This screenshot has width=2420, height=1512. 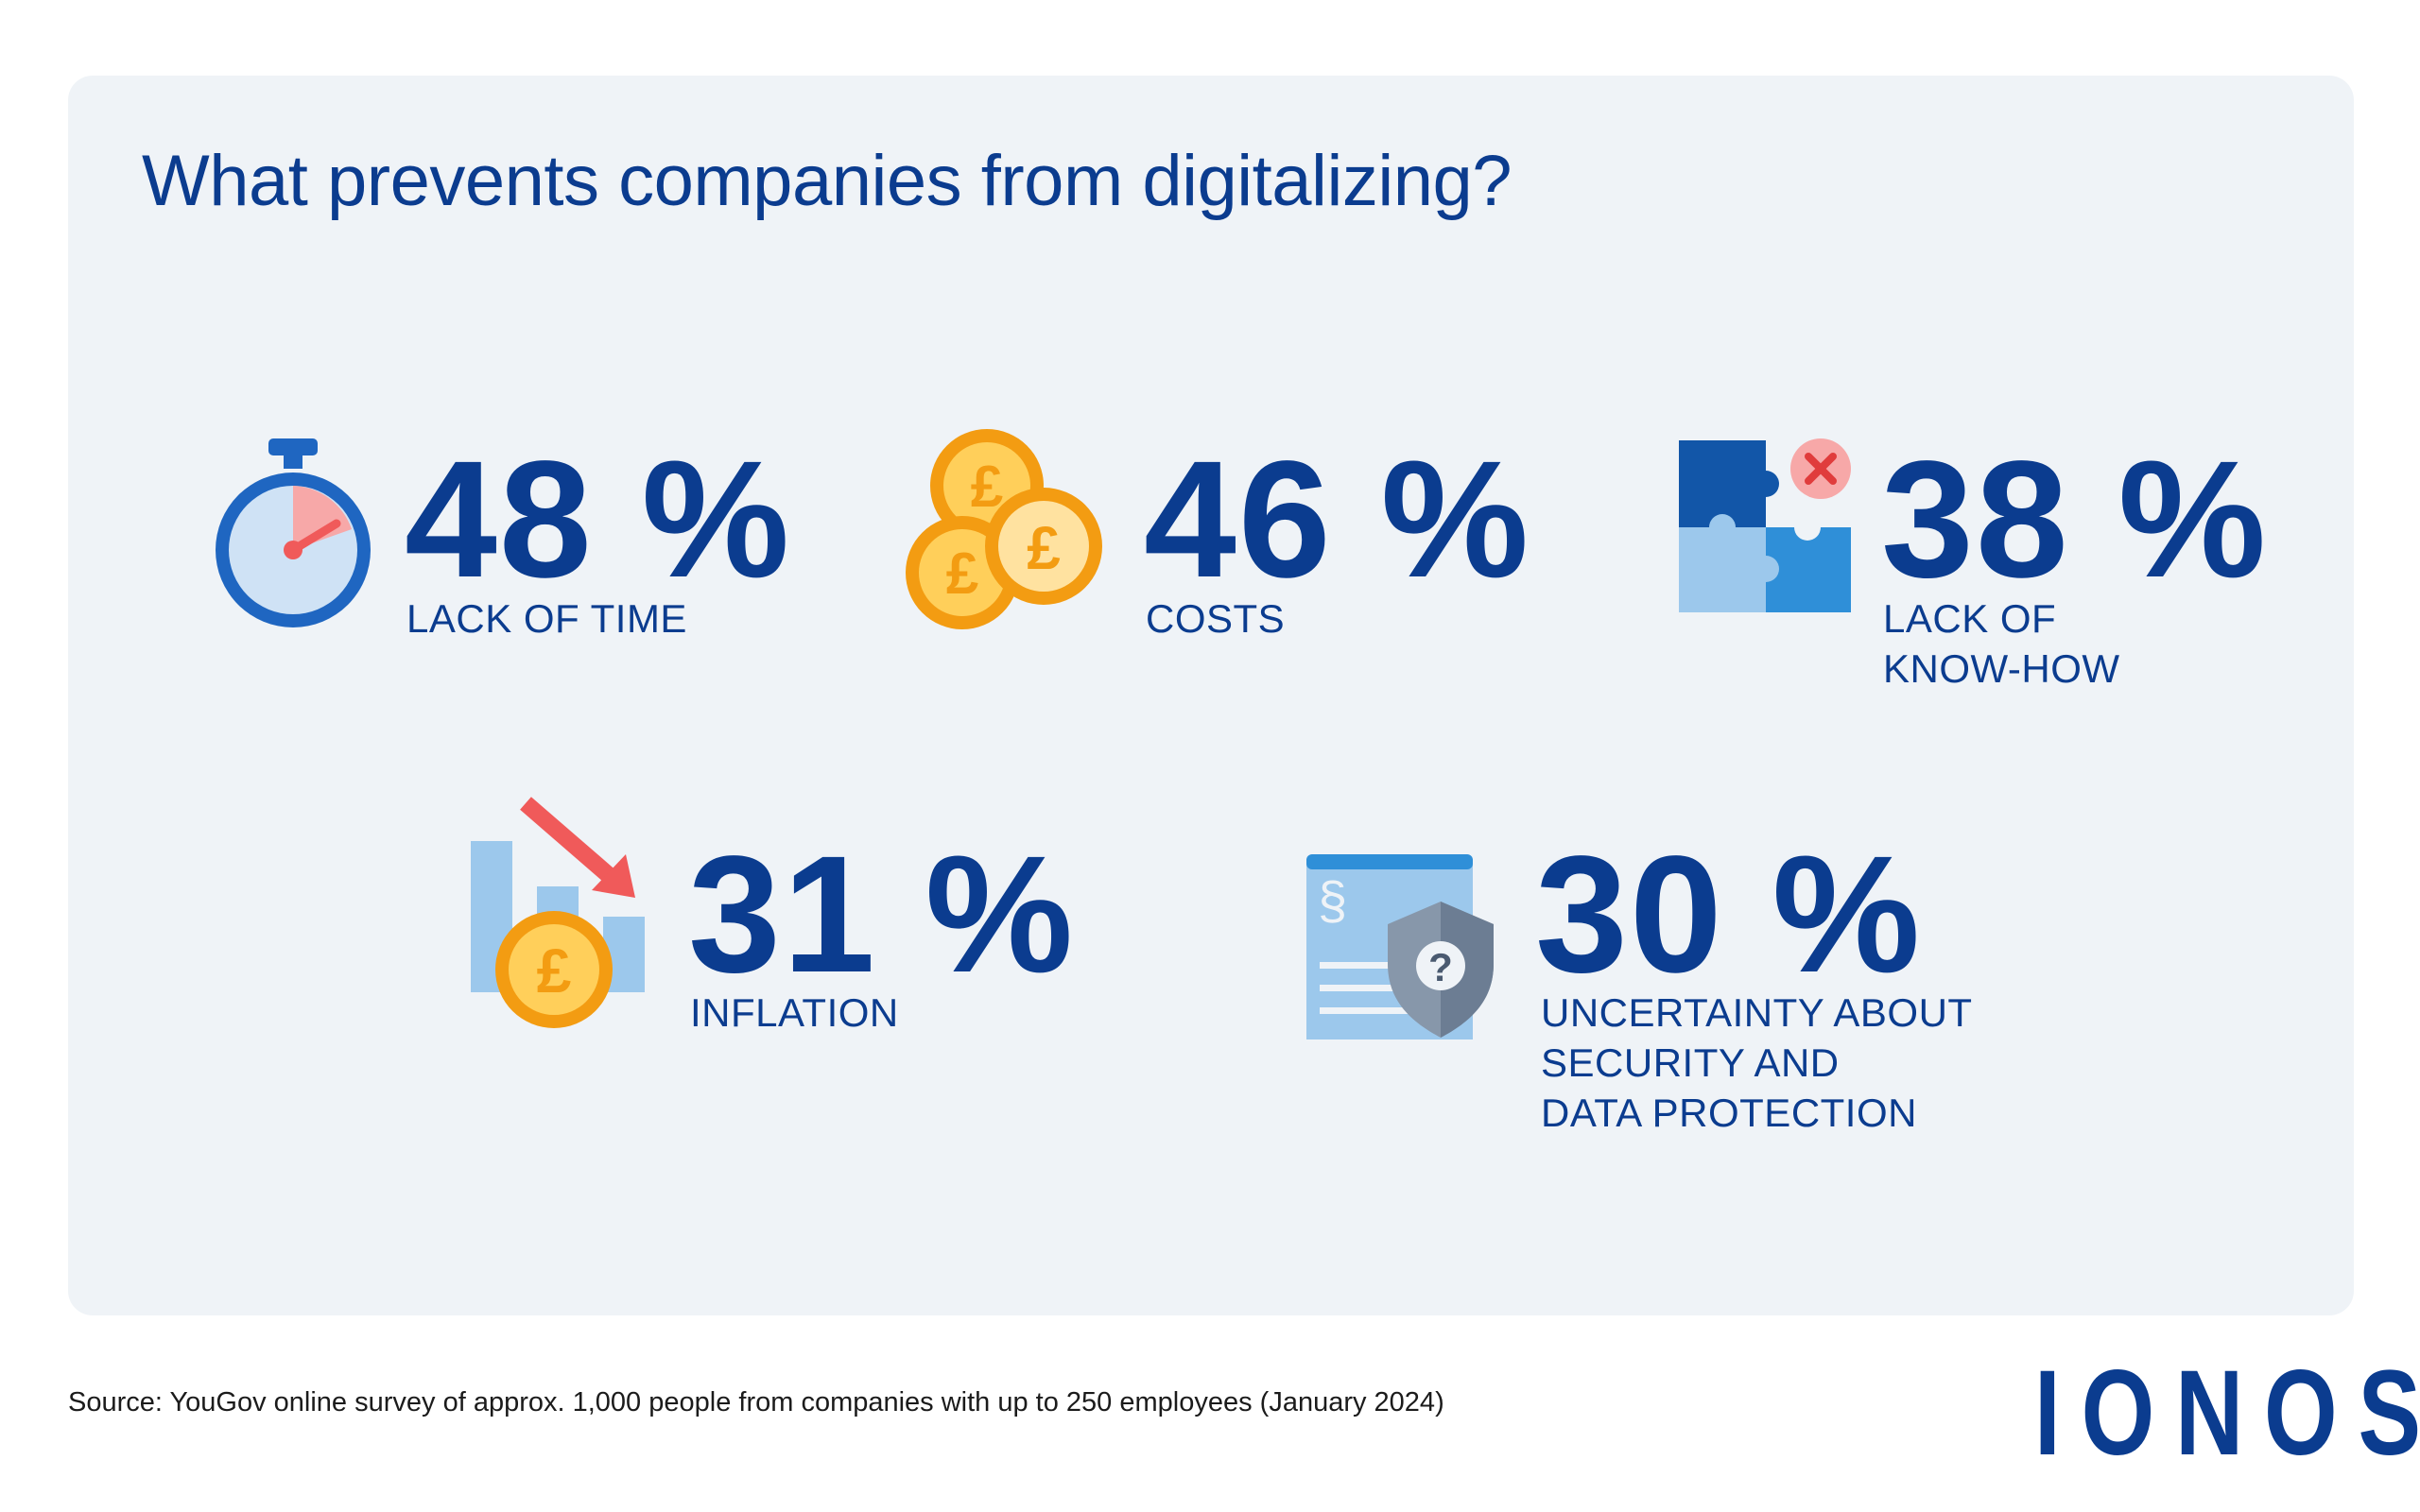 What do you see at coordinates (1004, 529) in the screenshot?
I see `pound-coins-icon: £ £ £` at bounding box center [1004, 529].